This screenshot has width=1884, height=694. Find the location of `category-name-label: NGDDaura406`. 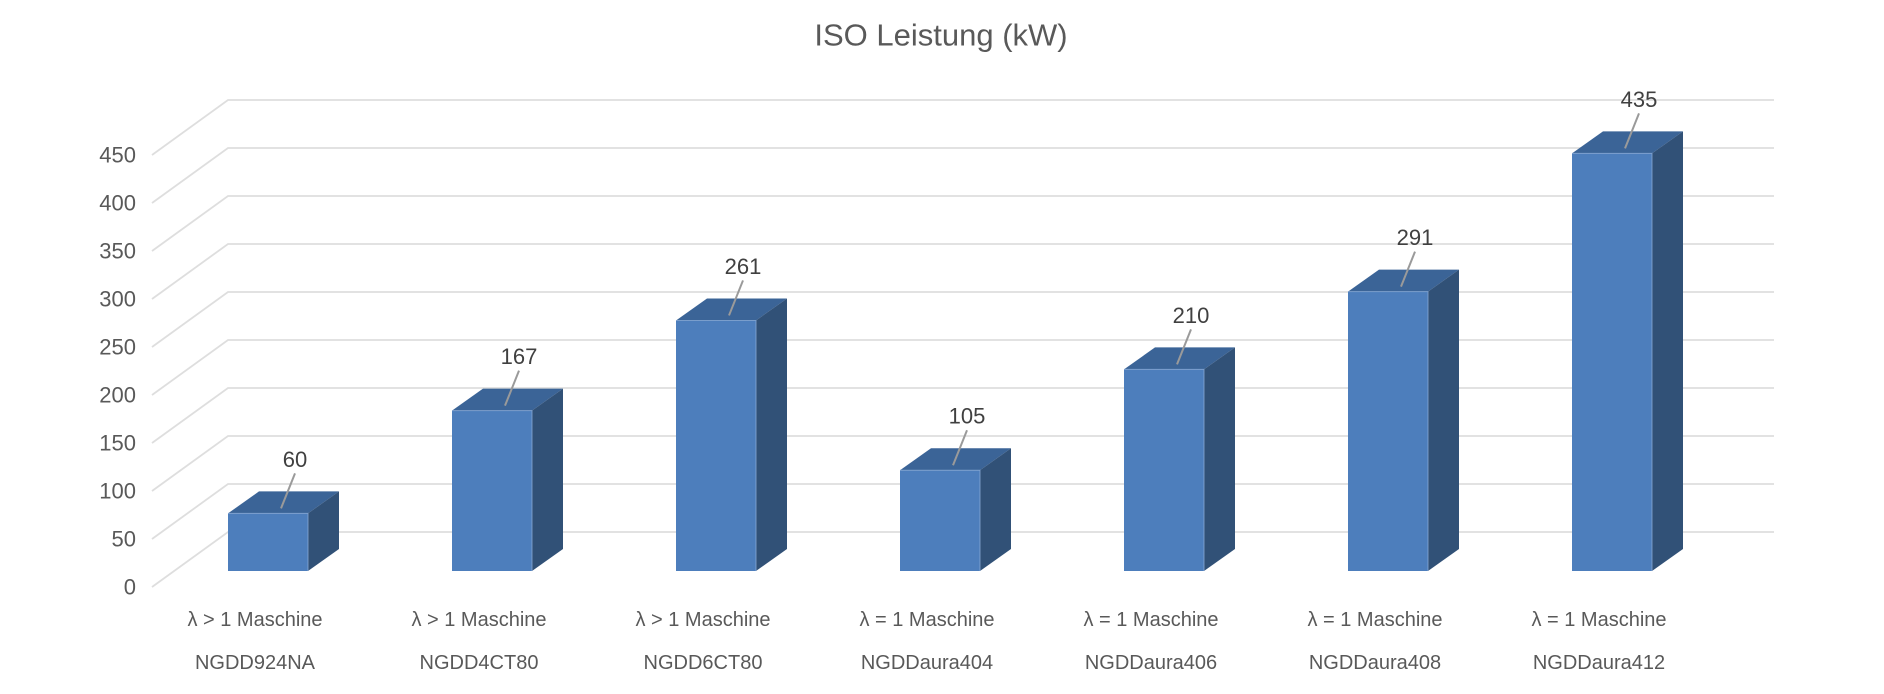

category-name-label: NGDDaura406 is located at coordinates (1151, 663).